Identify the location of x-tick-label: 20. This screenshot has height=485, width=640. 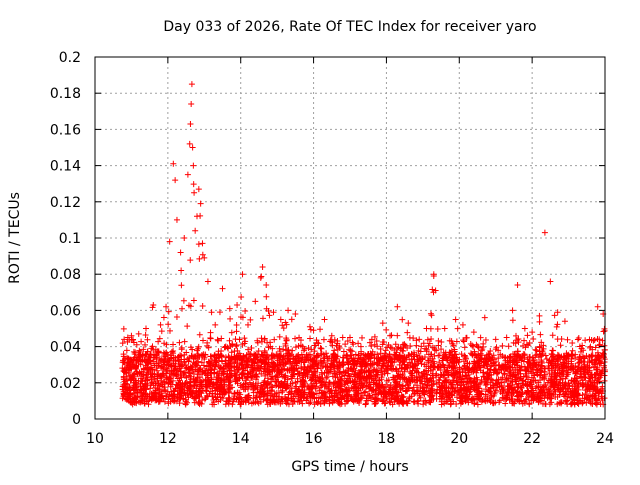
(459, 439).